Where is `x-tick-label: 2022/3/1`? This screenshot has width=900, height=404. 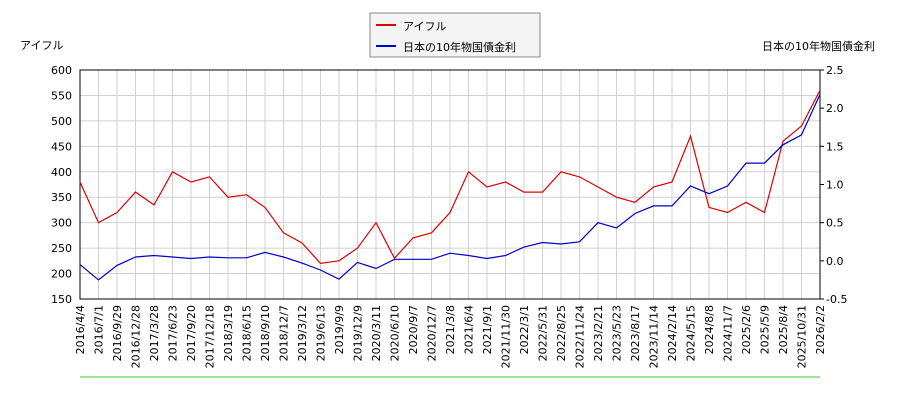 x-tick-label: 2022/3/1 is located at coordinates (524, 329).